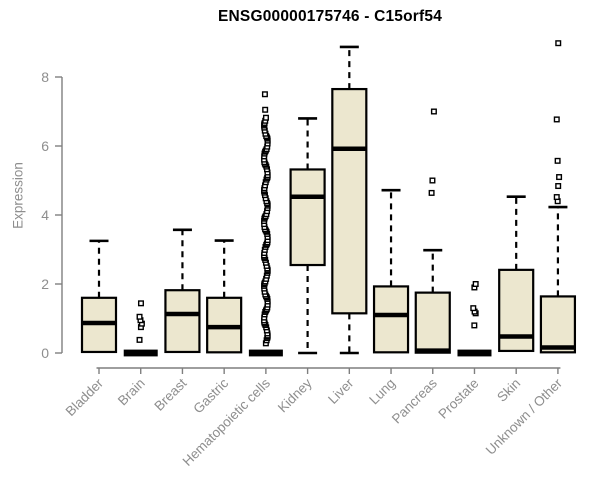 The image size is (600, 500). What do you see at coordinates (524, 416) in the screenshot?
I see `x-tick-label-unknown-other: Unknown / Other` at bounding box center [524, 416].